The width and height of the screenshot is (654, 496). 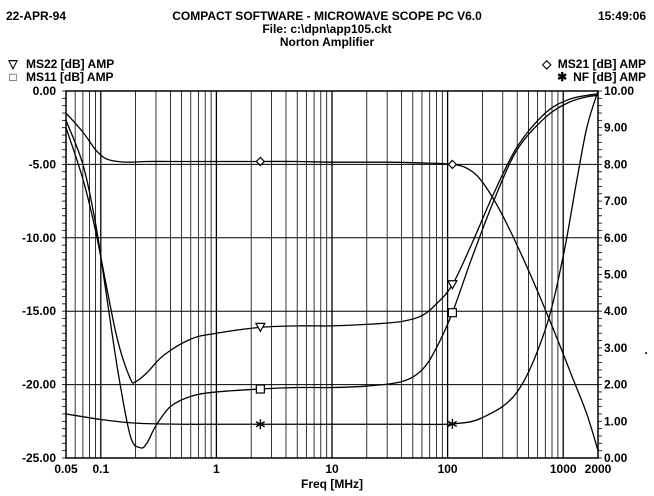 I want to click on x-tick-label: 1, so click(x=216, y=469).